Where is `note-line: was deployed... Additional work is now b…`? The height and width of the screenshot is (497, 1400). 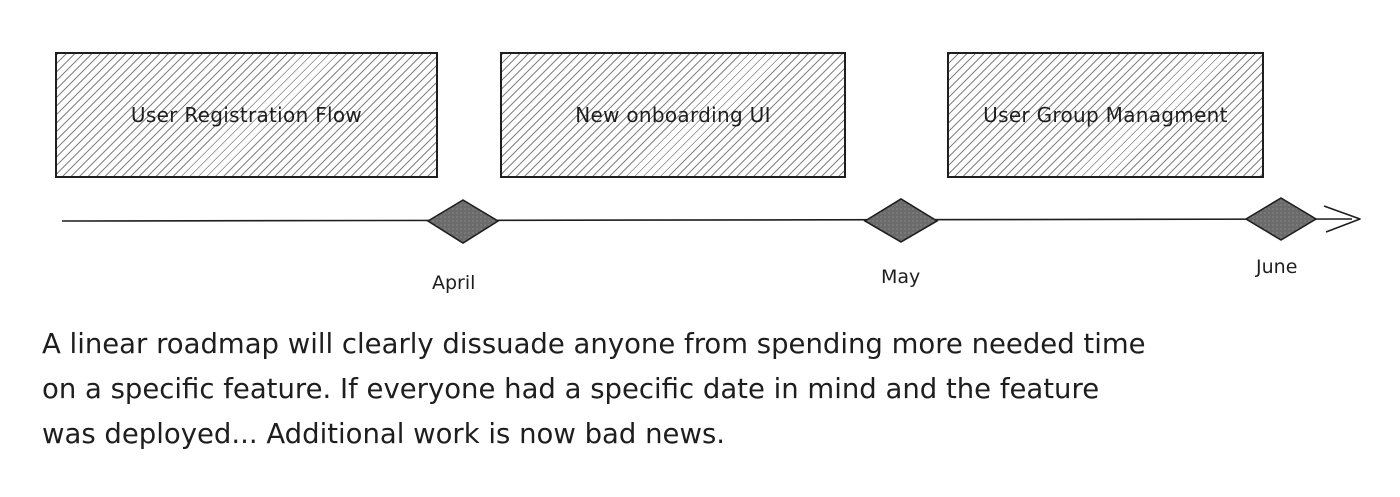
note-line: was deployed... Additional work is now b… is located at coordinates (384, 434).